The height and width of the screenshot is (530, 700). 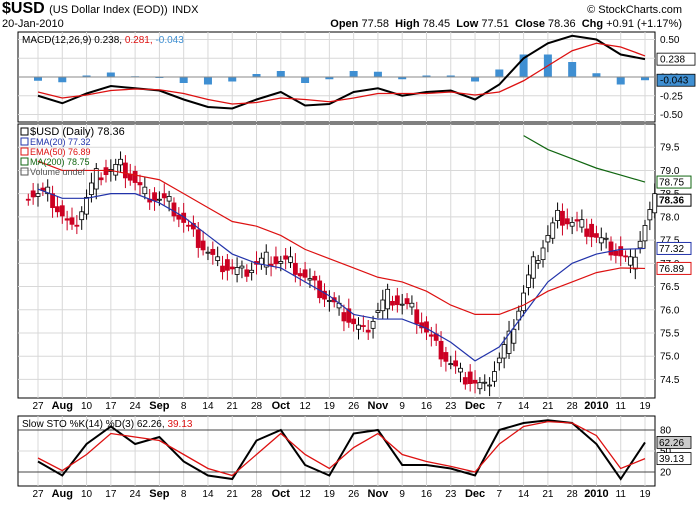 What do you see at coordinates (136, 406) in the screenshot?
I see `x-axis-label: 24` at bounding box center [136, 406].